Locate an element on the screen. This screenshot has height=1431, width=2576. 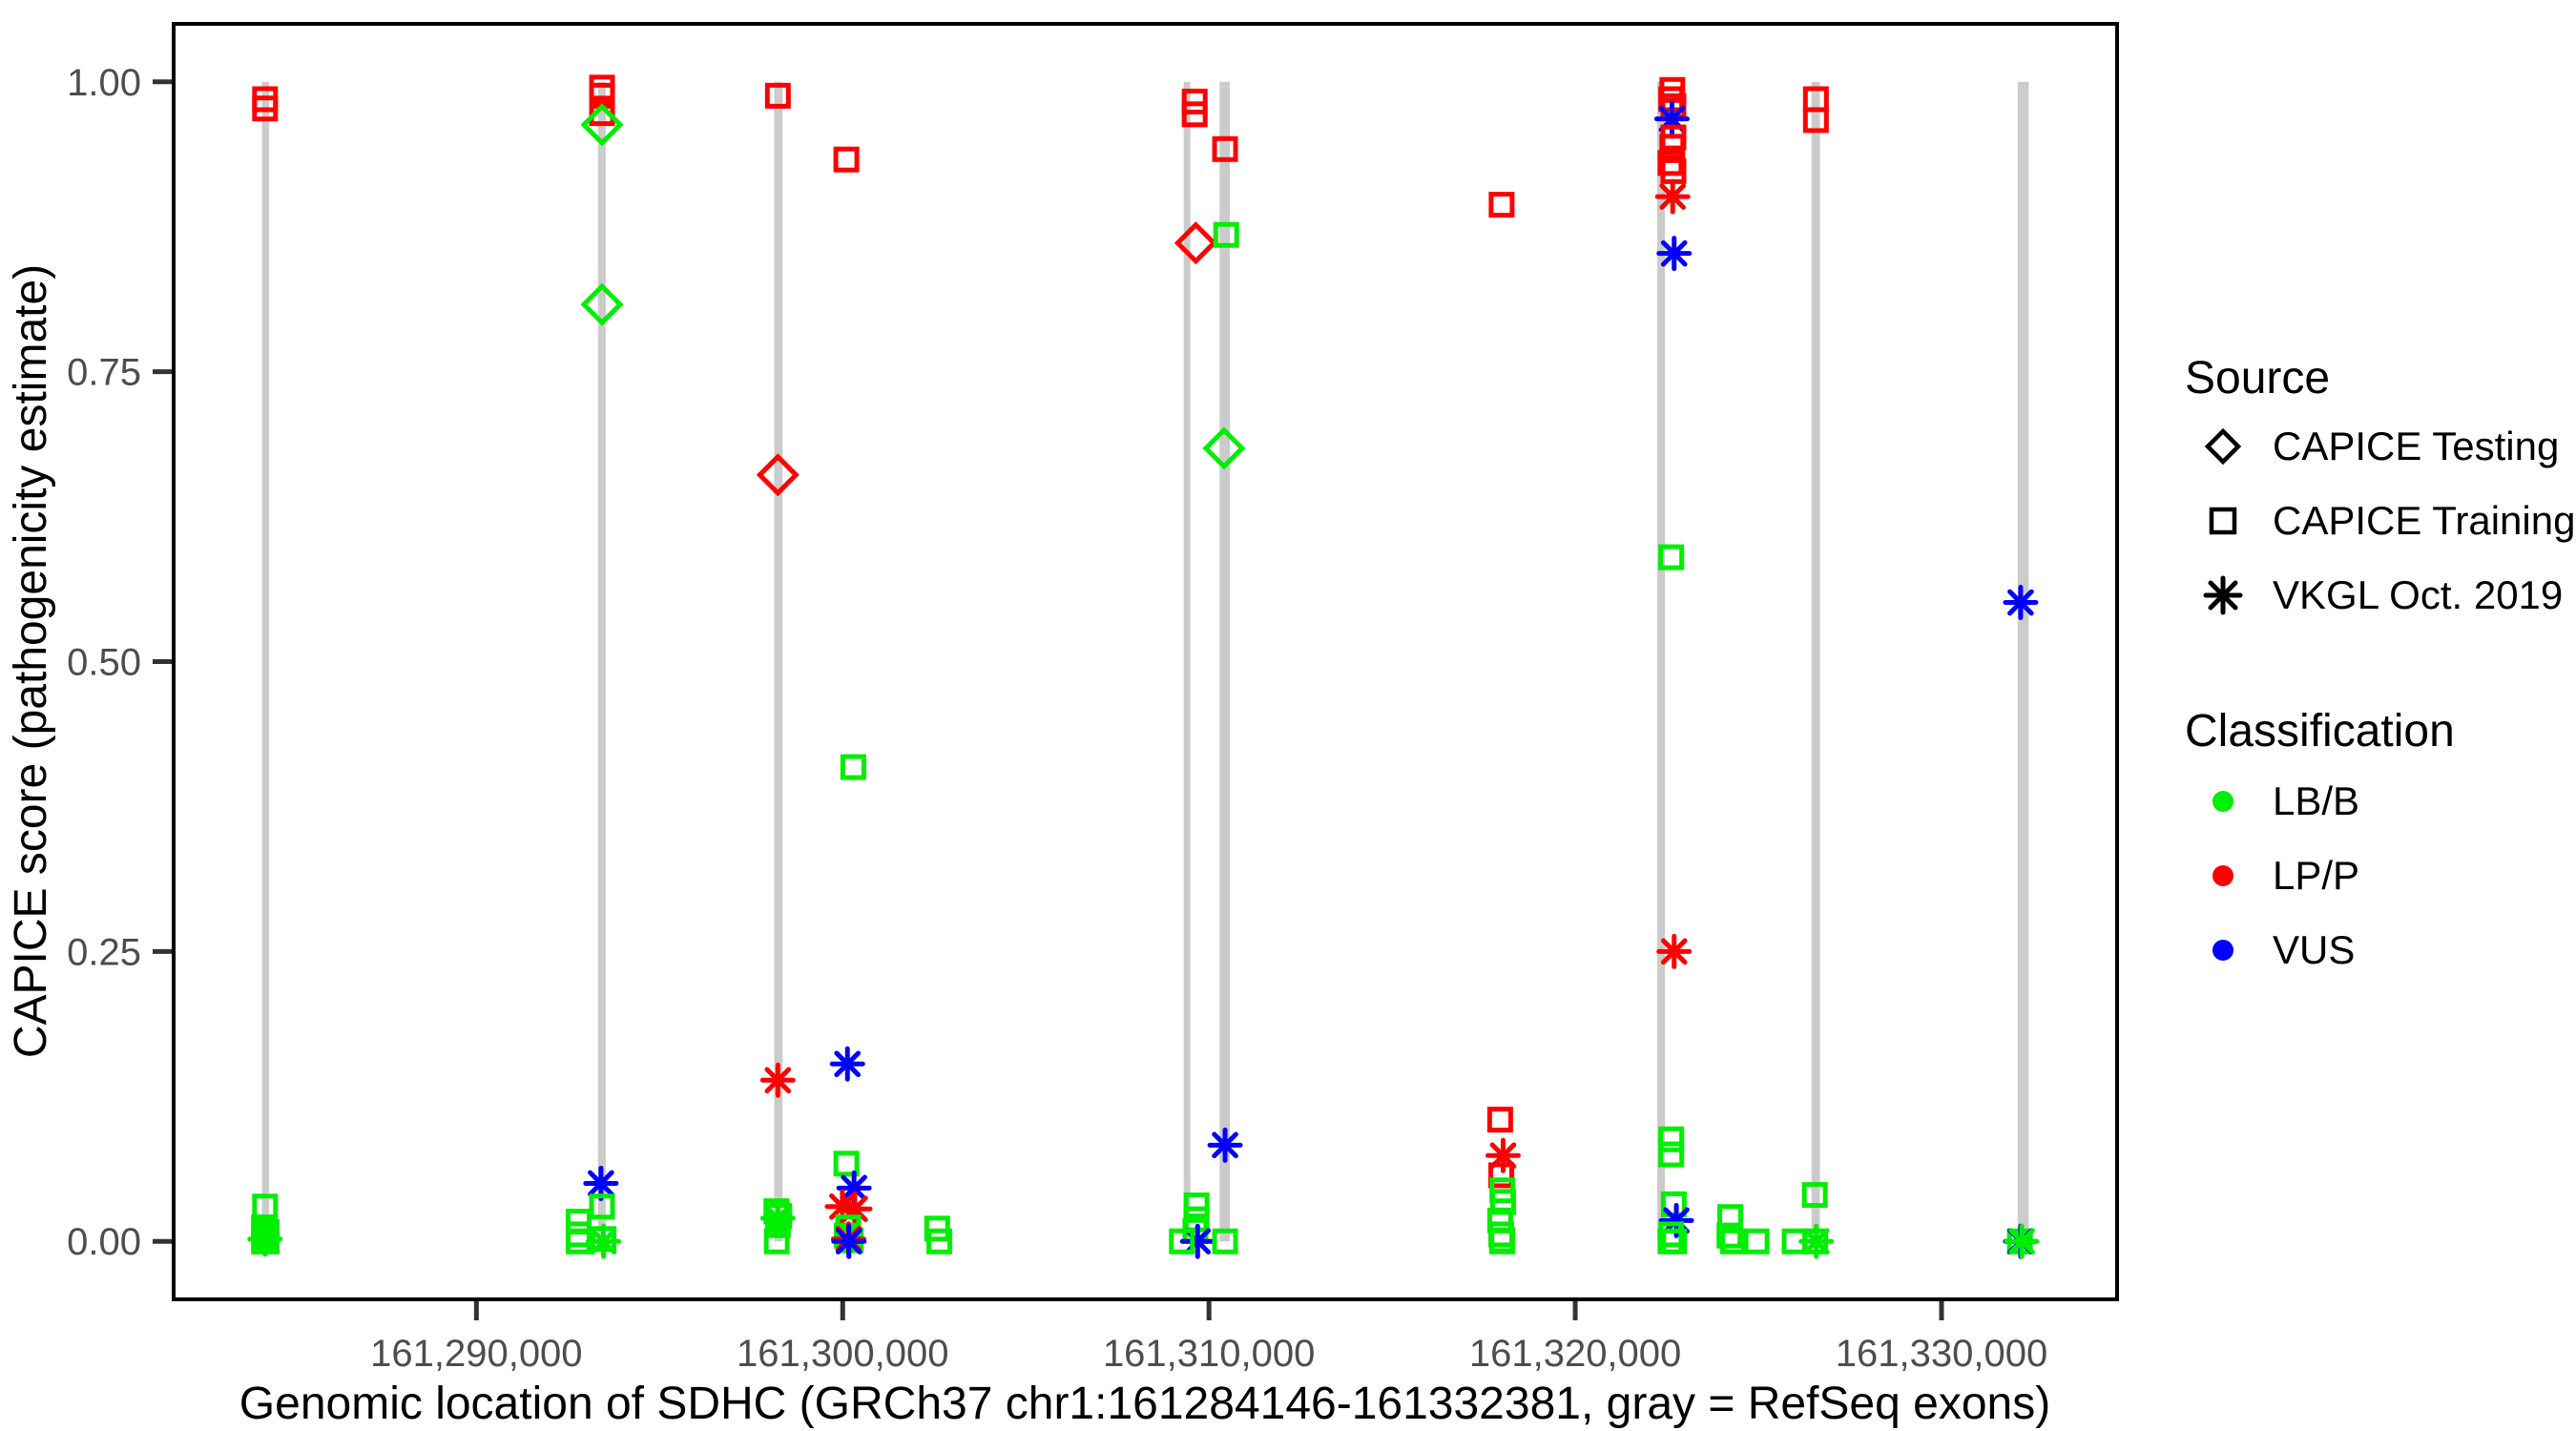
lpp-dot-icon is located at coordinates (2222, 875).